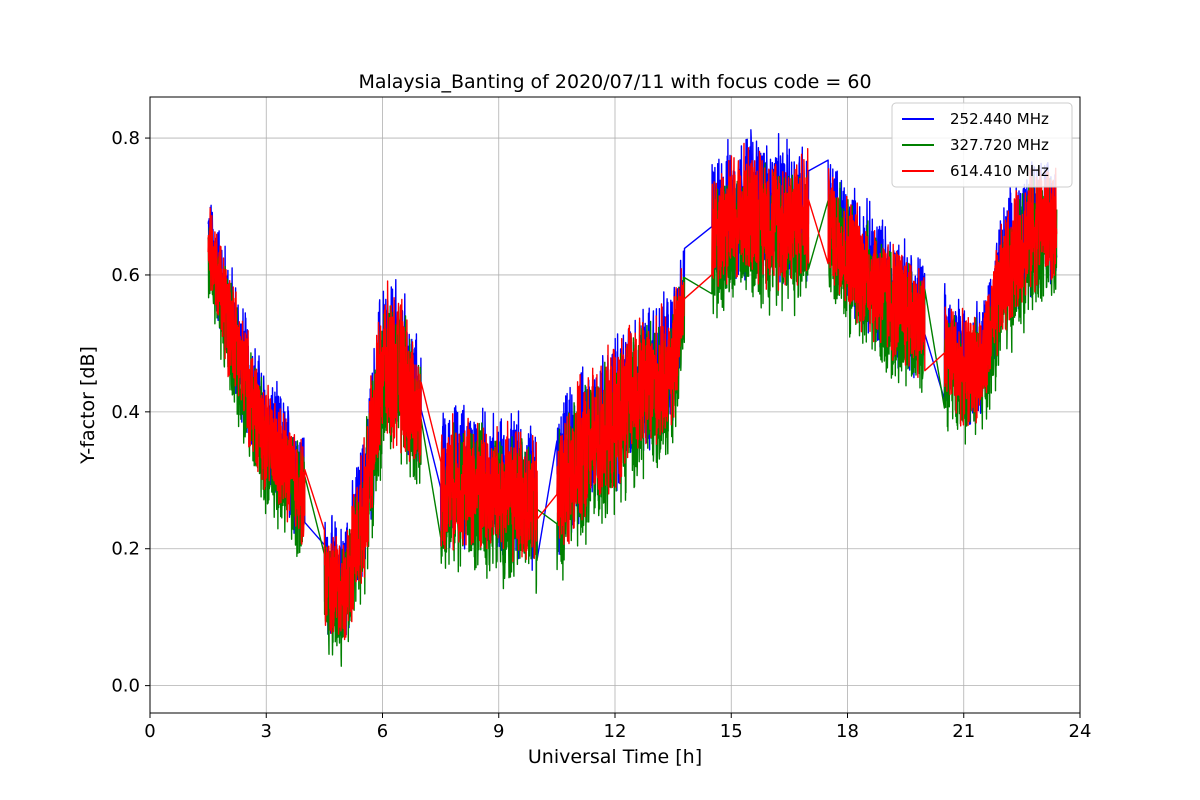  I want to click on y-tick-label: 0.6, so click(125, 275).